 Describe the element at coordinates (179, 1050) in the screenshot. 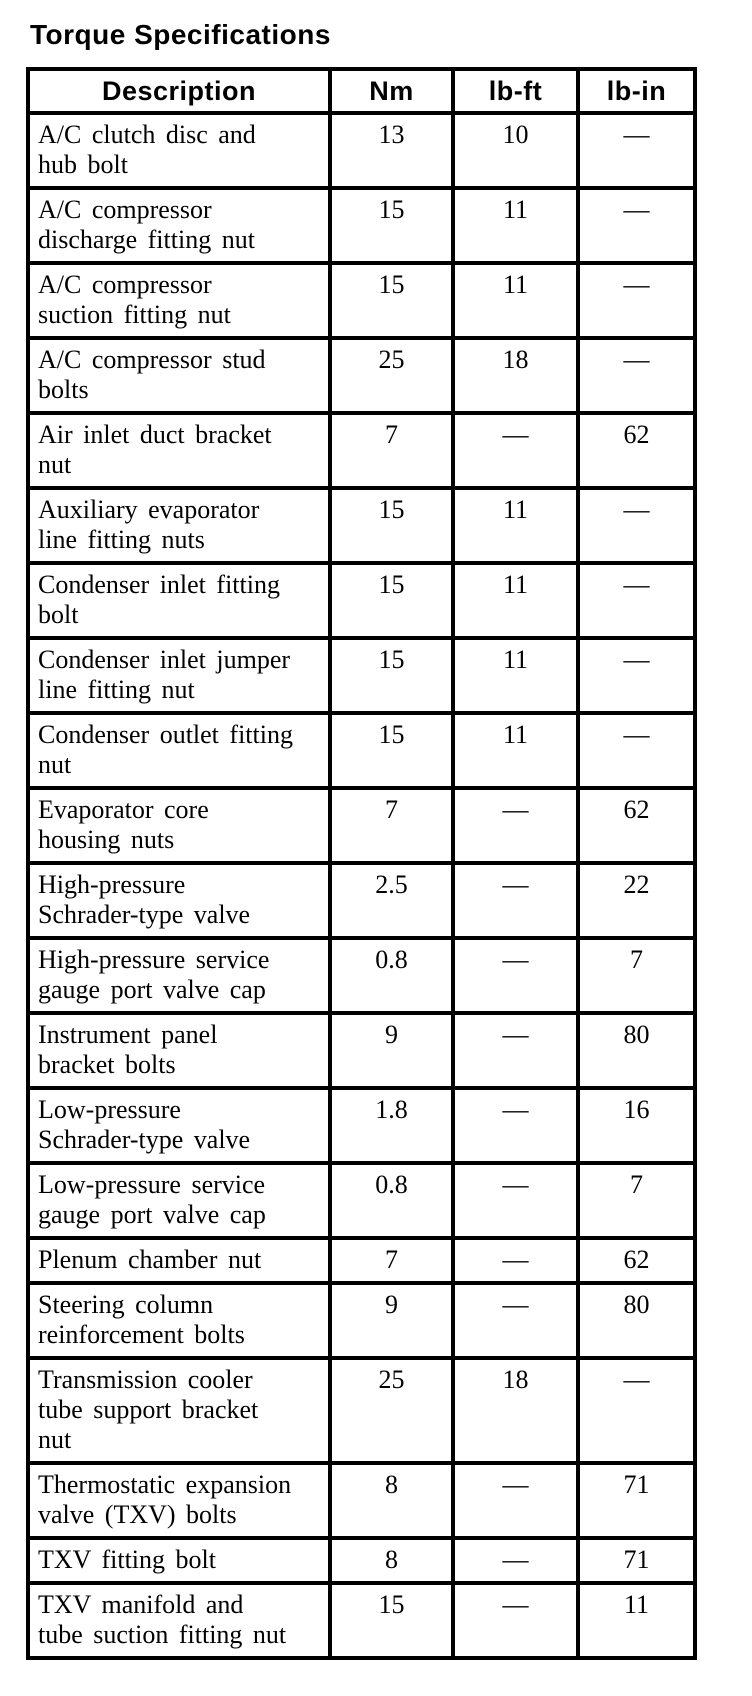

I see `spec-description-cell: Instrument panel bracket bolts` at that location.